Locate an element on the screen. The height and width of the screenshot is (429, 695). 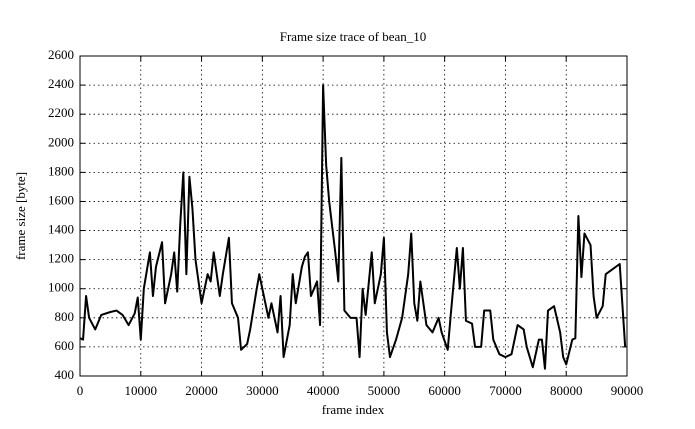
y-tick-label: 2000 is located at coordinates (61, 141).